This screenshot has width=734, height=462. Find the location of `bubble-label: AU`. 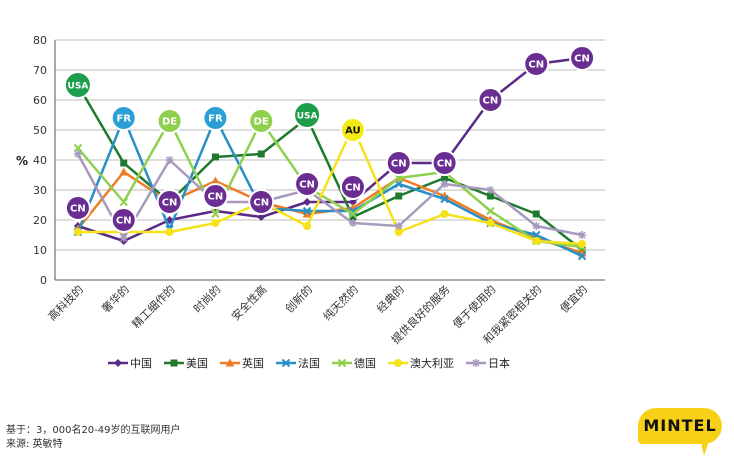

bubble-label: AU is located at coordinates (353, 131).